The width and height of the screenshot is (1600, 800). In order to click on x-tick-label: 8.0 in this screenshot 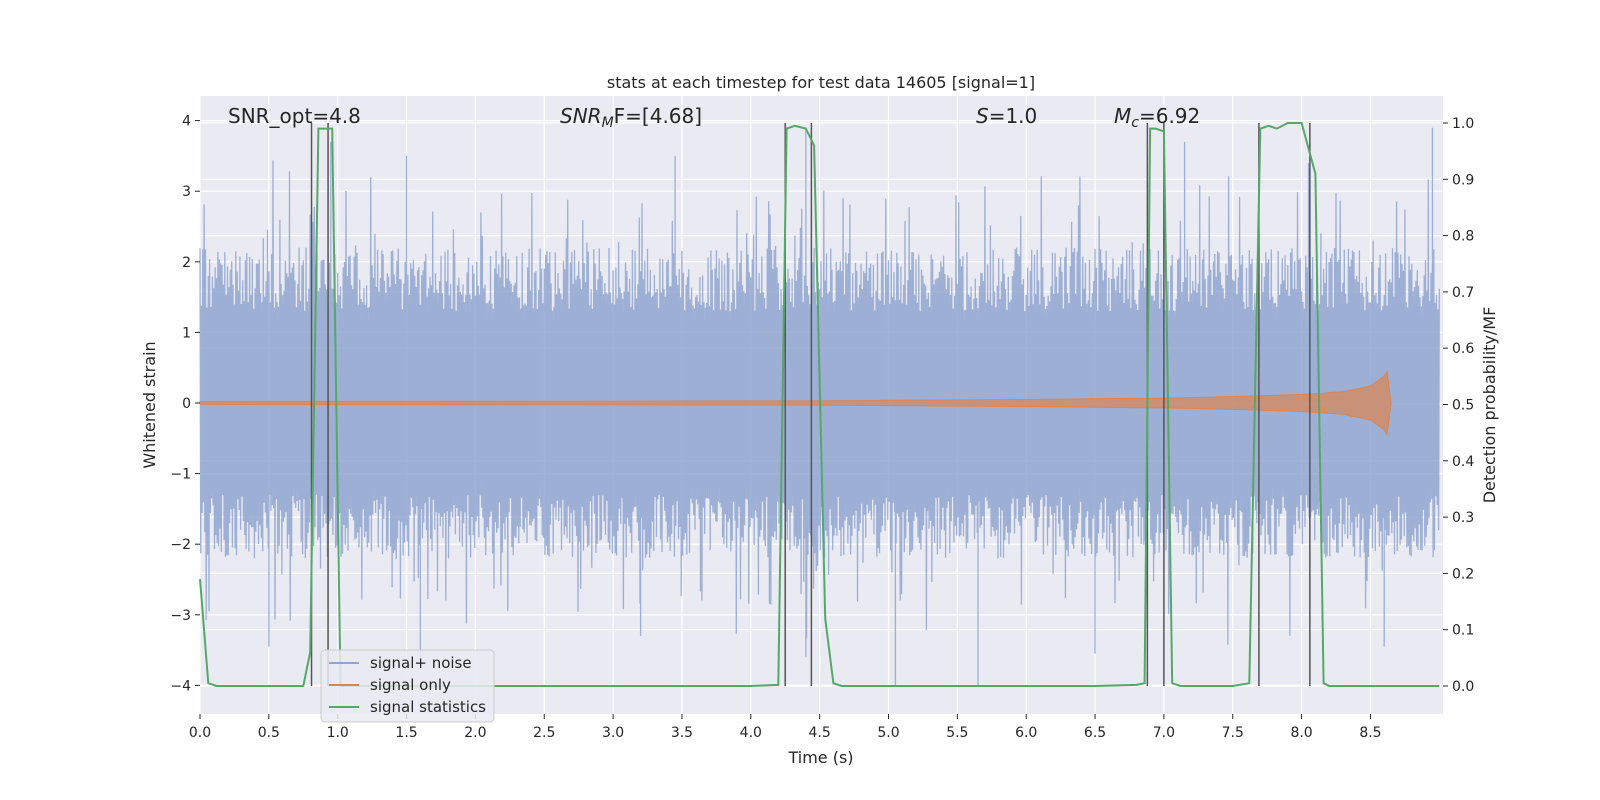, I will do `click(1301, 733)`.